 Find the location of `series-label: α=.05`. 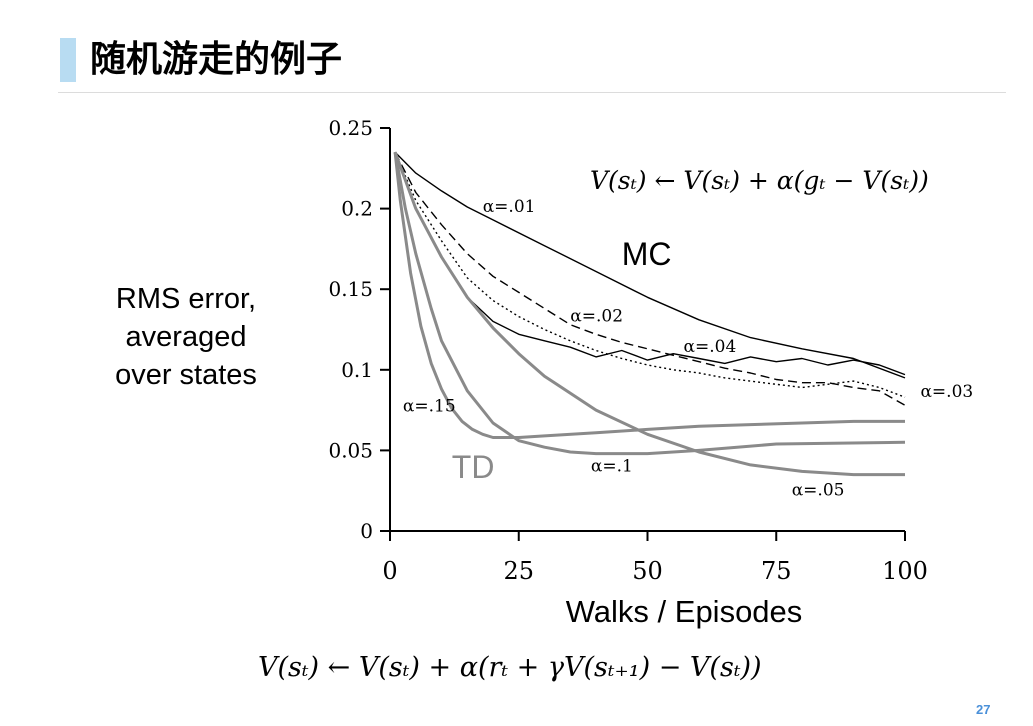

series-label: α=.05 is located at coordinates (818, 491).